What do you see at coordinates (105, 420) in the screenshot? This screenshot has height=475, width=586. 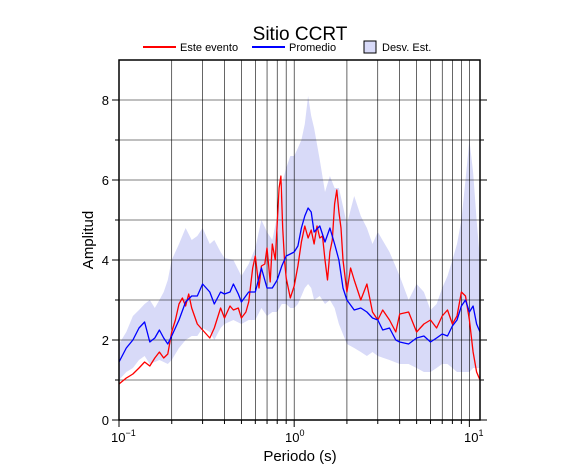 I see `y-tick-label: 0` at bounding box center [105, 420].